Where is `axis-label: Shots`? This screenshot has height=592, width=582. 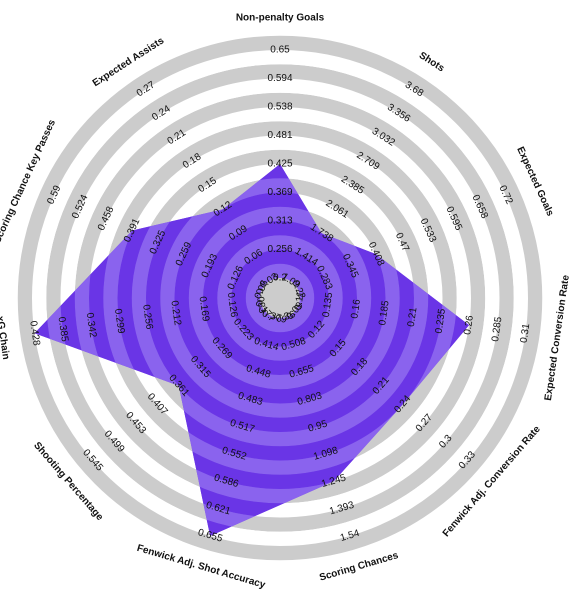 axis-label: Shots is located at coordinates (432, 62).